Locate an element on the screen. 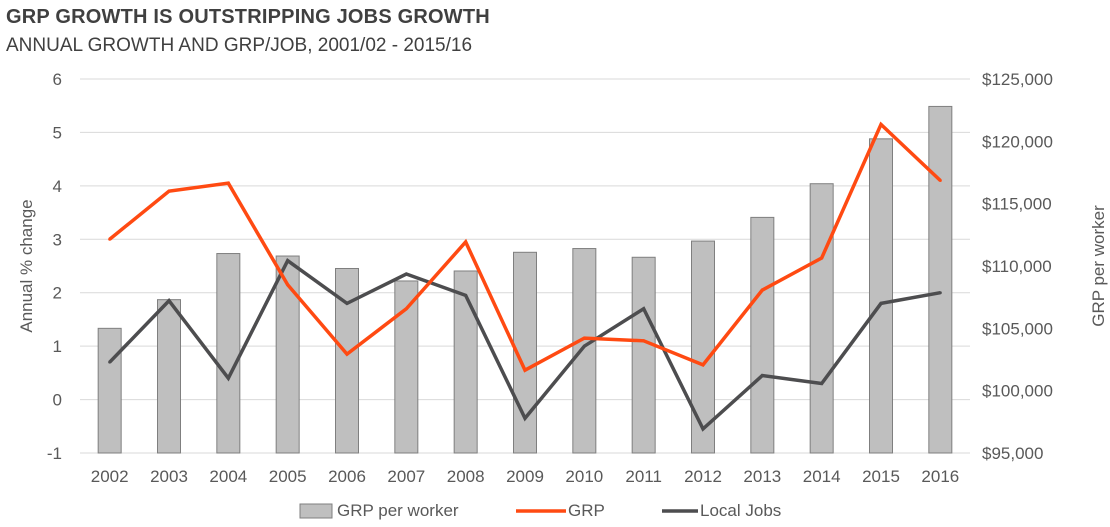 The image size is (1110, 527). x-tick-label: 2010 is located at coordinates (584, 476).